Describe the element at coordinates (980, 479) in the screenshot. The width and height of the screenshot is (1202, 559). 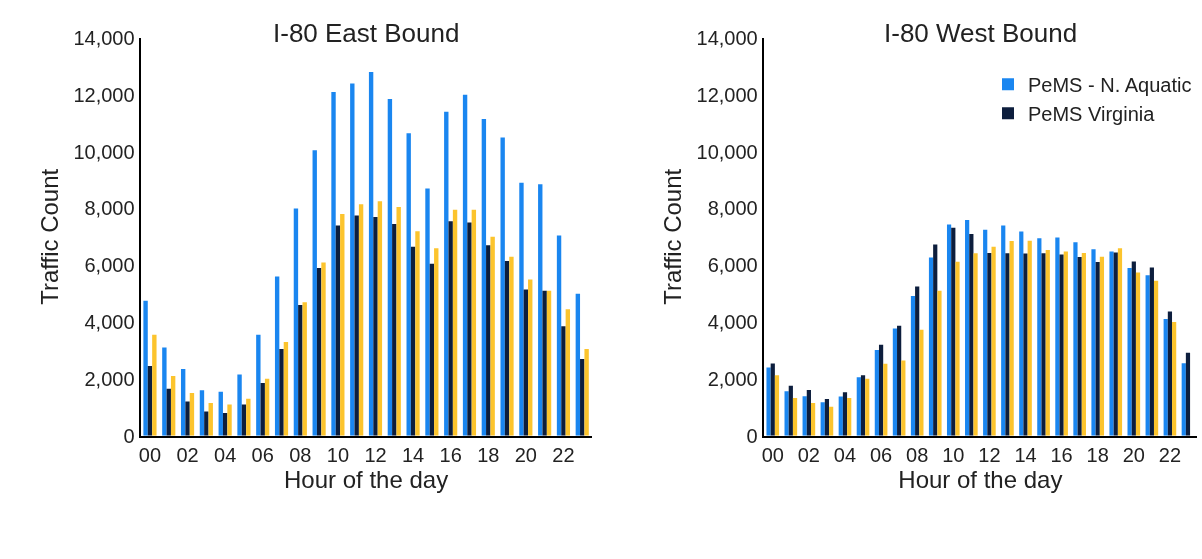
I see `x-axis-title: Hour of the day` at that location.